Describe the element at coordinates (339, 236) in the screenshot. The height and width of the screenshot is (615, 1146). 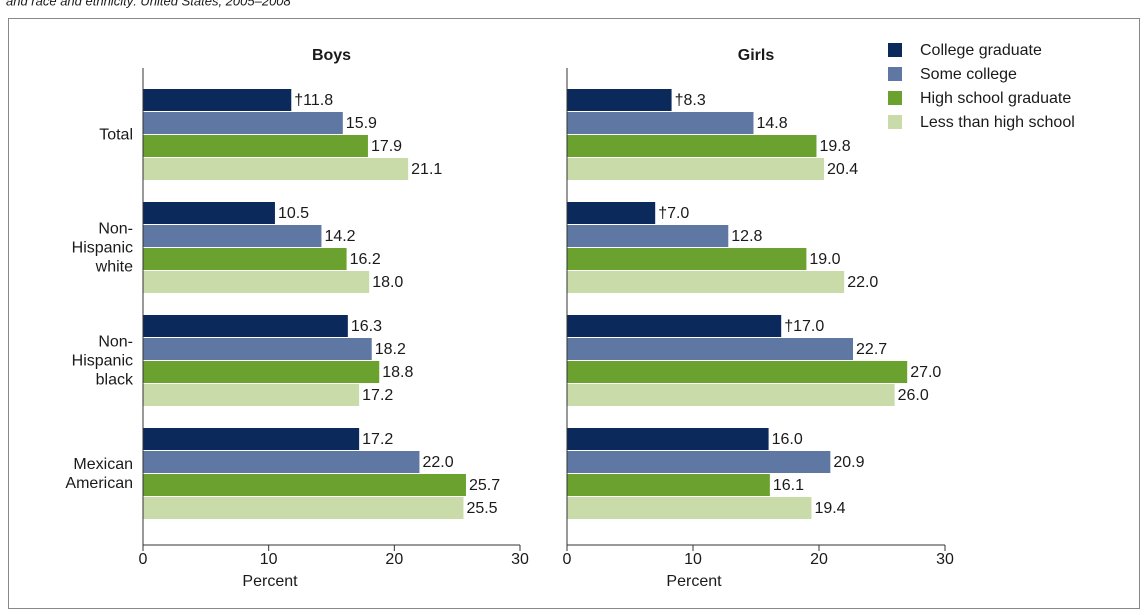
I see `value-label: 14.2` at that location.